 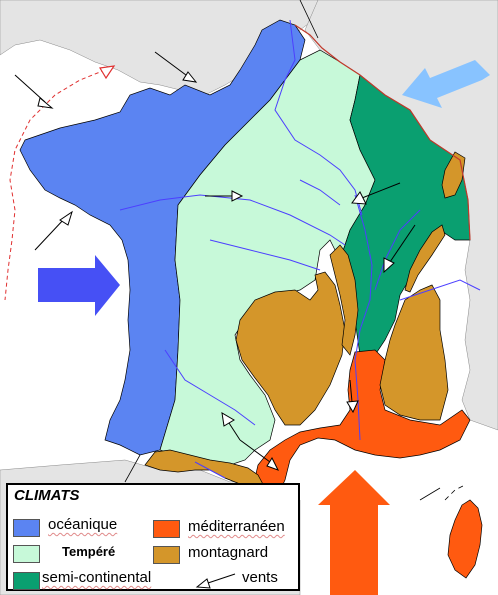 I want to click on zone-montagnard-vosges, so click(x=453, y=175).